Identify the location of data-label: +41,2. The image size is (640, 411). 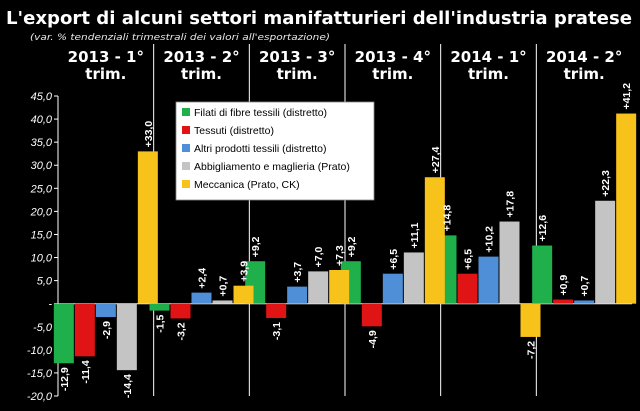
(627, 96).